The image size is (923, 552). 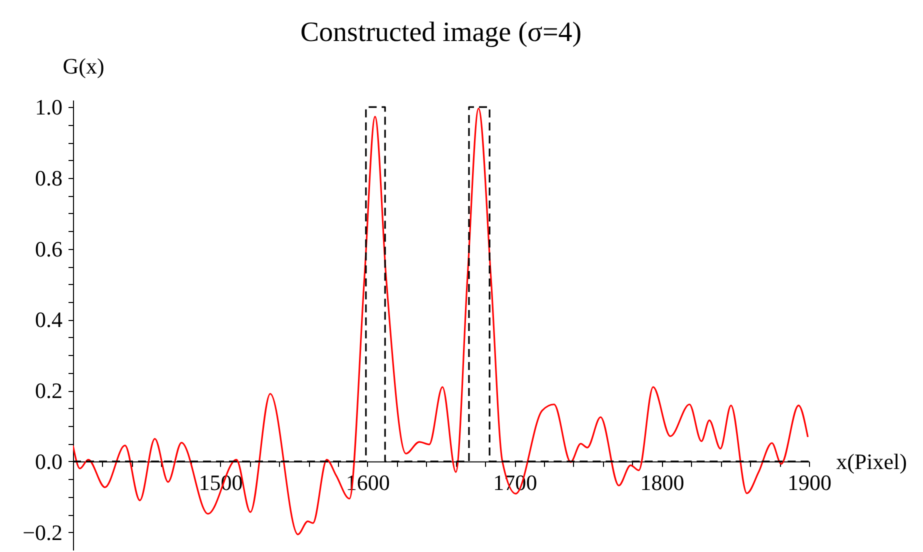 I want to click on y-tick-label: 0.8, so click(x=48, y=177).